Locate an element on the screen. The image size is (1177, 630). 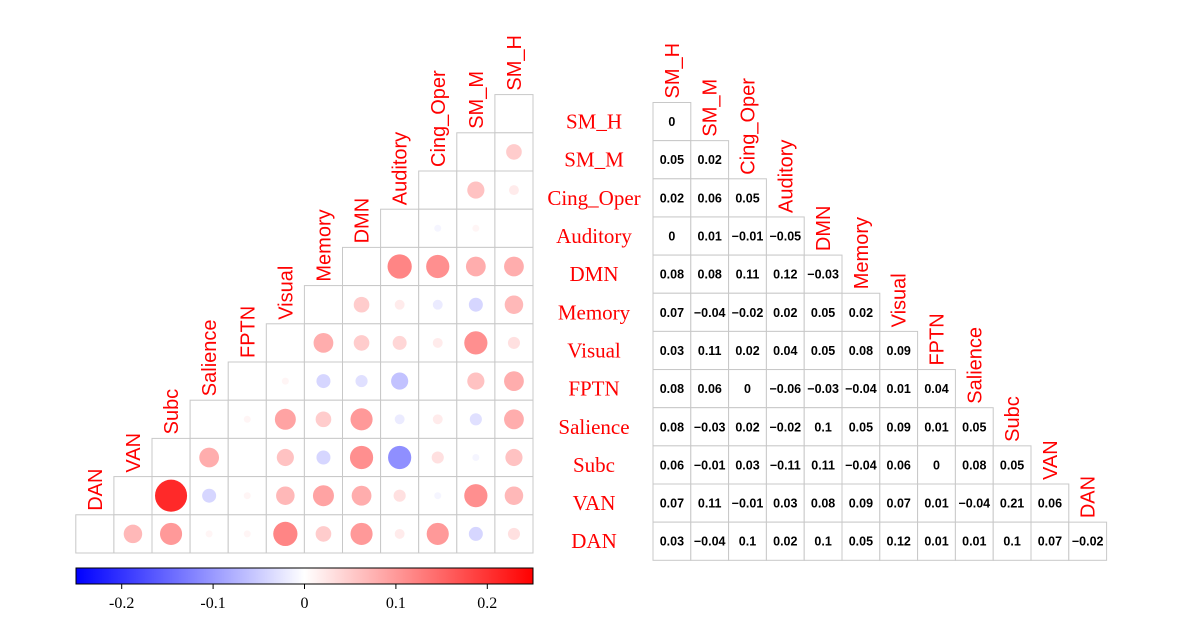
row-label: DAN is located at coordinates (594, 541).